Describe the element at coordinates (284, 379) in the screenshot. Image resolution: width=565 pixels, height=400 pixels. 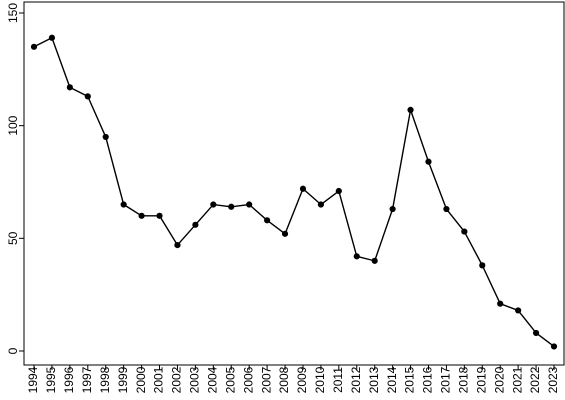
I see `x-tick-label: 2008` at that location.